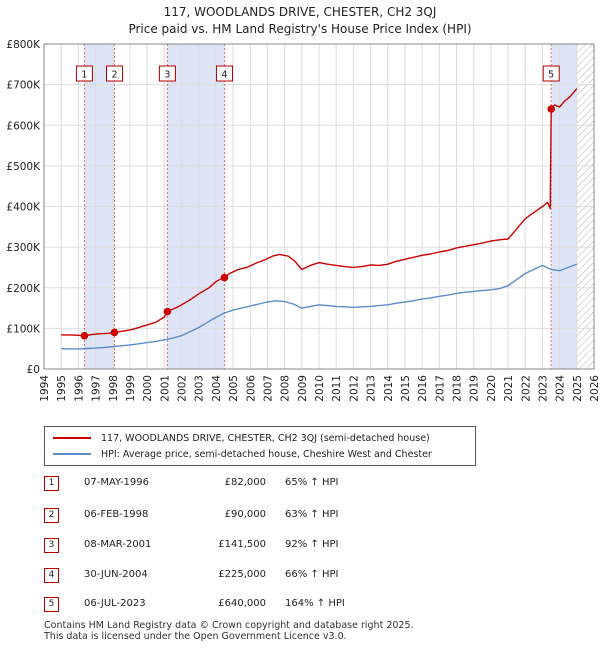 The height and width of the screenshot is (650, 600). I want to click on x-tick-label: 1997, so click(97, 388).